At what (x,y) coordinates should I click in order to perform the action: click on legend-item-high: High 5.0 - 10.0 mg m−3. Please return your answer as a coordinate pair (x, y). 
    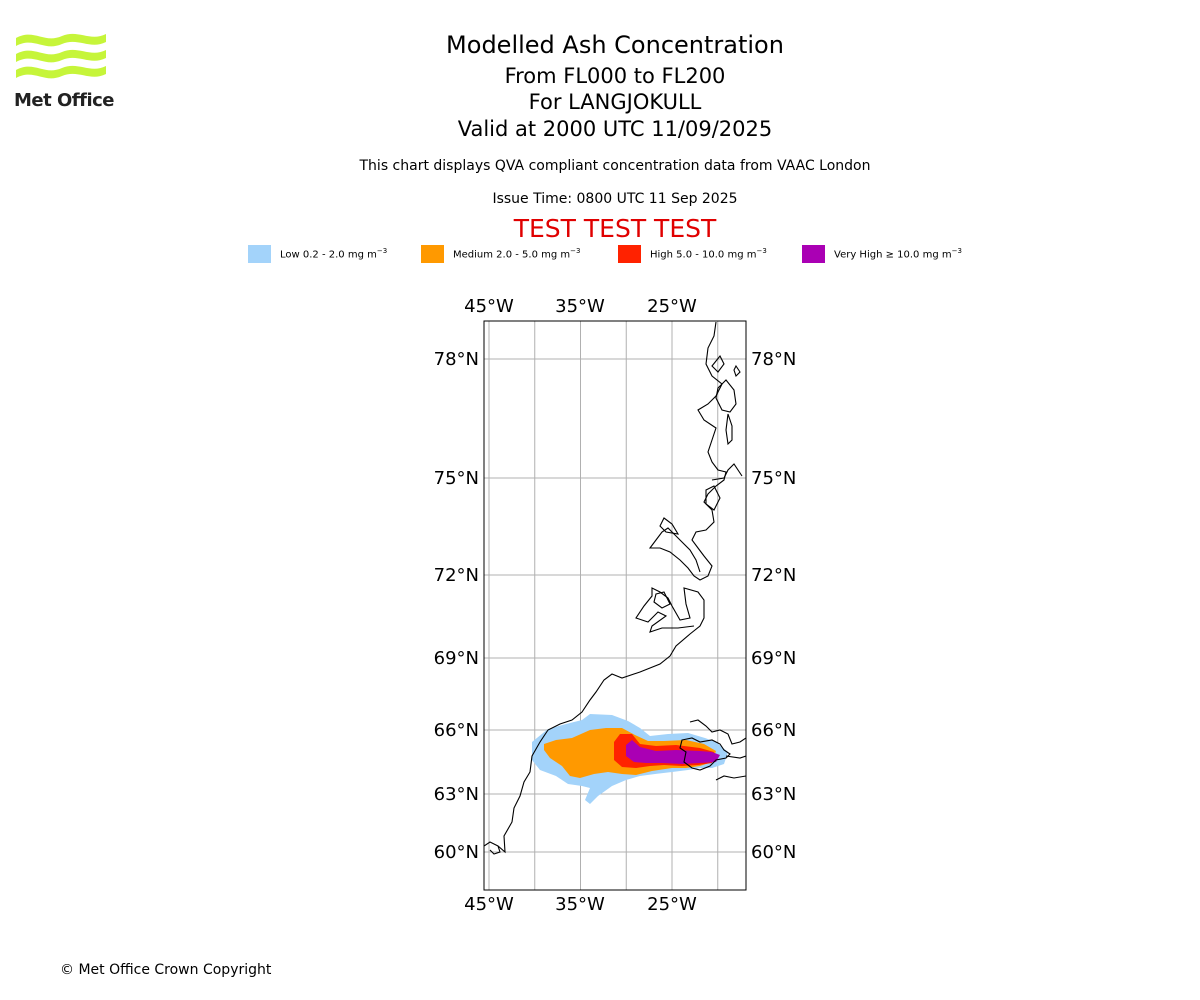
    Looking at the image, I should click on (692, 254).